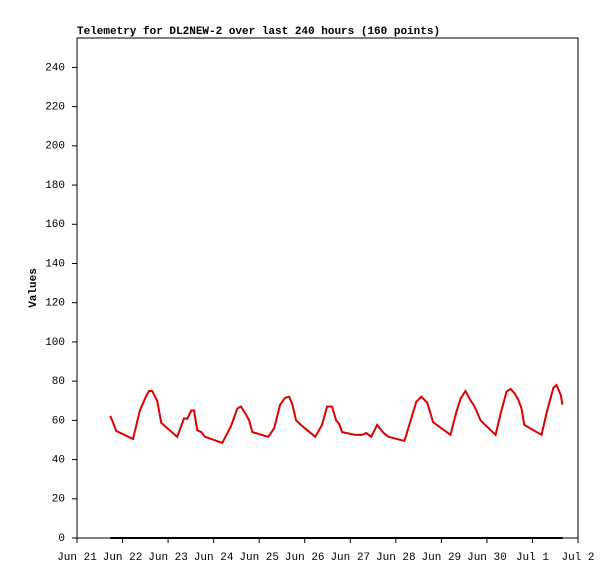 Image resolution: width=615 pixels, height=579 pixels. I want to click on y-tick-label: 120, so click(55, 304).